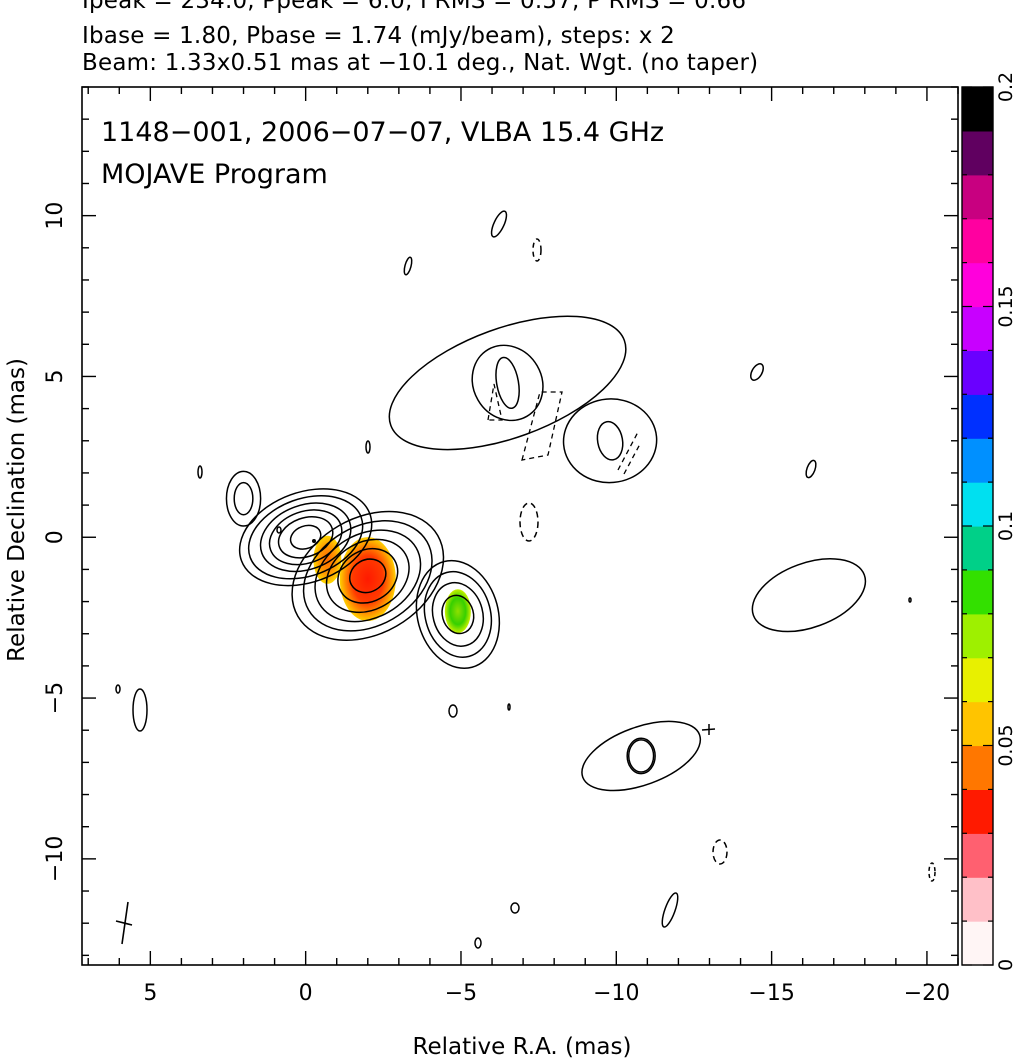 The image size is (1022, 1060). Describe the element at coordinates (1006, 87) in the screenshot. I see `colorbar-tick-label: 0.2` at that location.